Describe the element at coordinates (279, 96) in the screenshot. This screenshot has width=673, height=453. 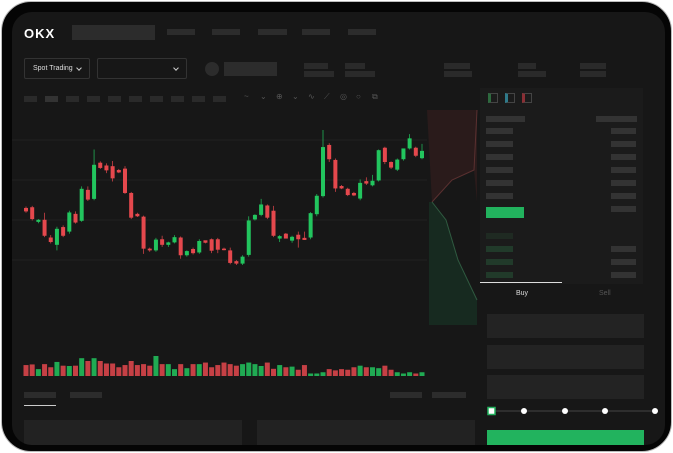
I see `toolbar-tool-icon: ⊕` at that location.